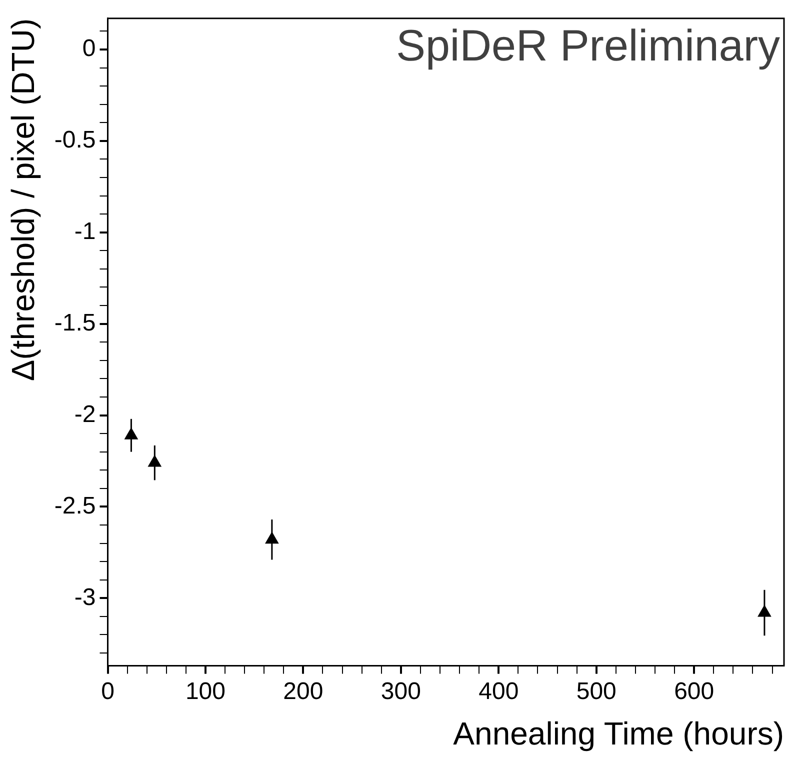  Describe the element at coordinates (89, 48) in the screenshot. I see `y-tick-label: 0` at that location.